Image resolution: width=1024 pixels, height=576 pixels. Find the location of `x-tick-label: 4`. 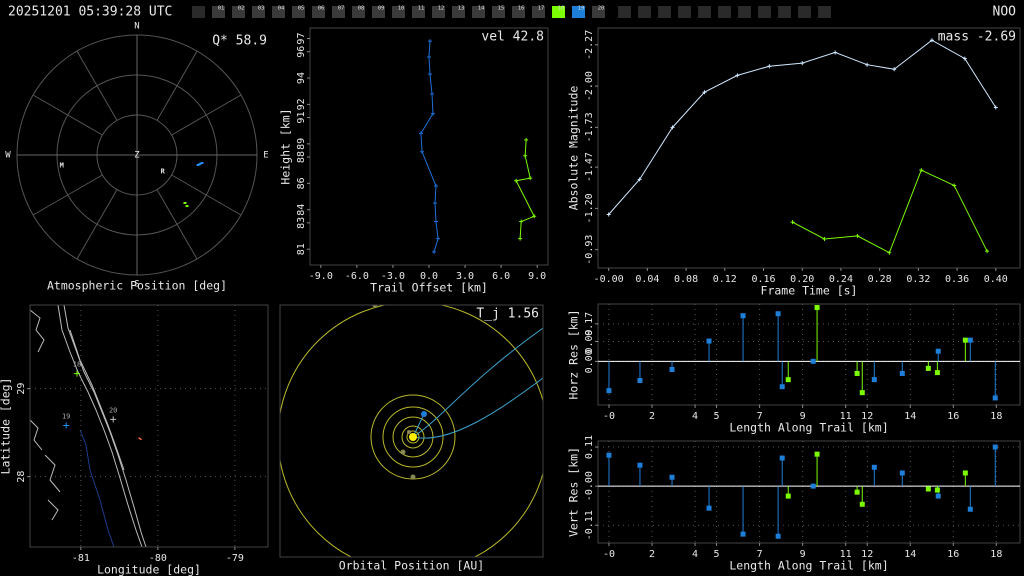

x-tick-label: 4 is located at coordinates (695, 554).